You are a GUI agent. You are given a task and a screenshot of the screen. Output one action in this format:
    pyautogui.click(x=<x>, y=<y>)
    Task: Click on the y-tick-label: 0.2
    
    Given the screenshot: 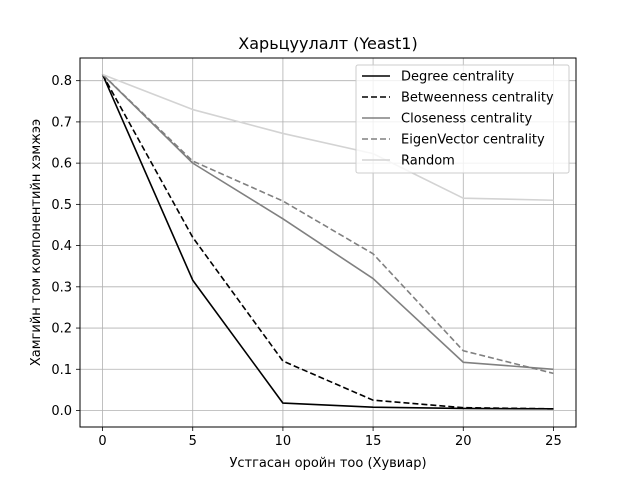 What is the action you would take?
    pyautogui.click(x=61, y=329)
    